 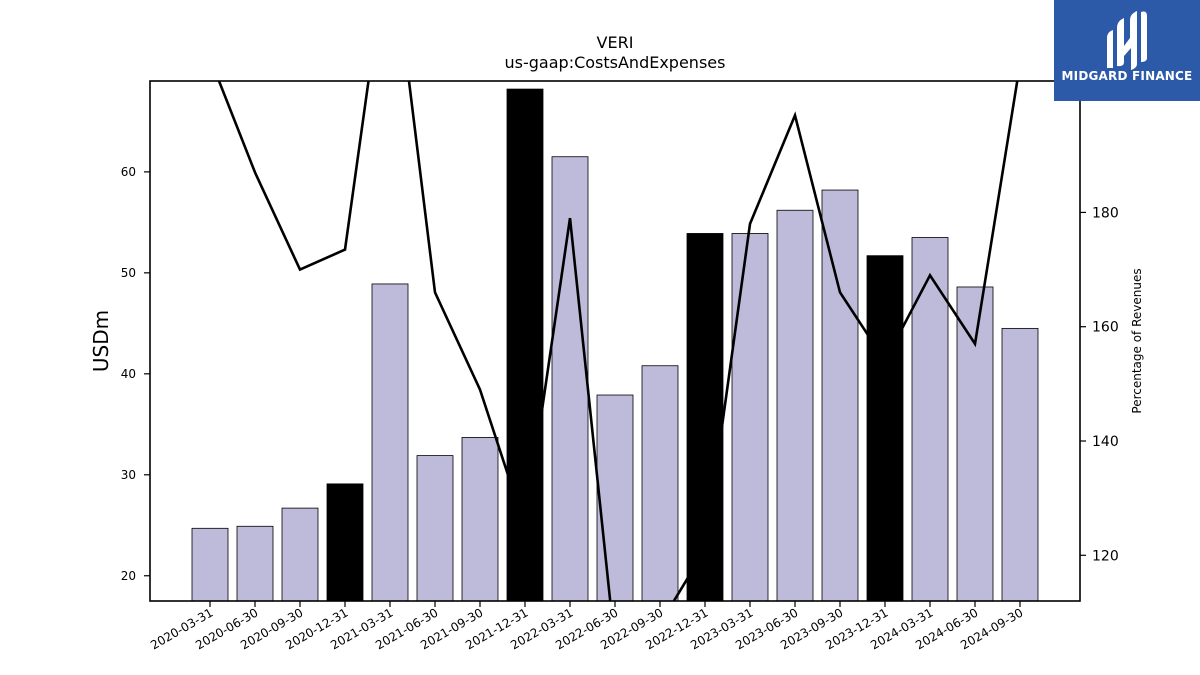 I want to click on y-axis-label-left: USDm, so click(x=101, y=341).